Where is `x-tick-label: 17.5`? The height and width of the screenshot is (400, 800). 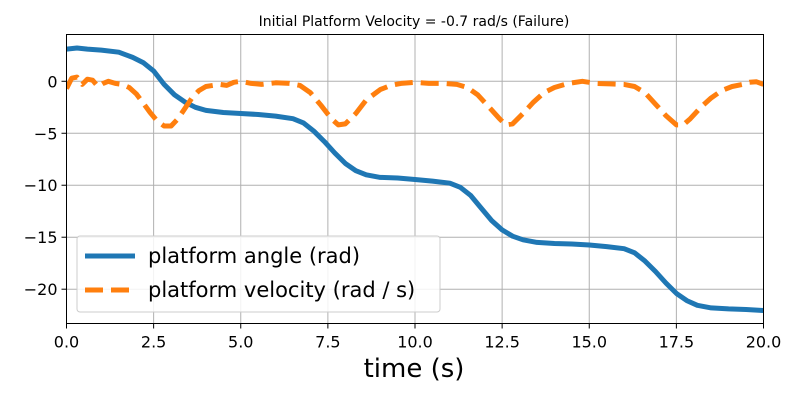 x-tick-label: 17.5 is located at coordinates (677, 342).